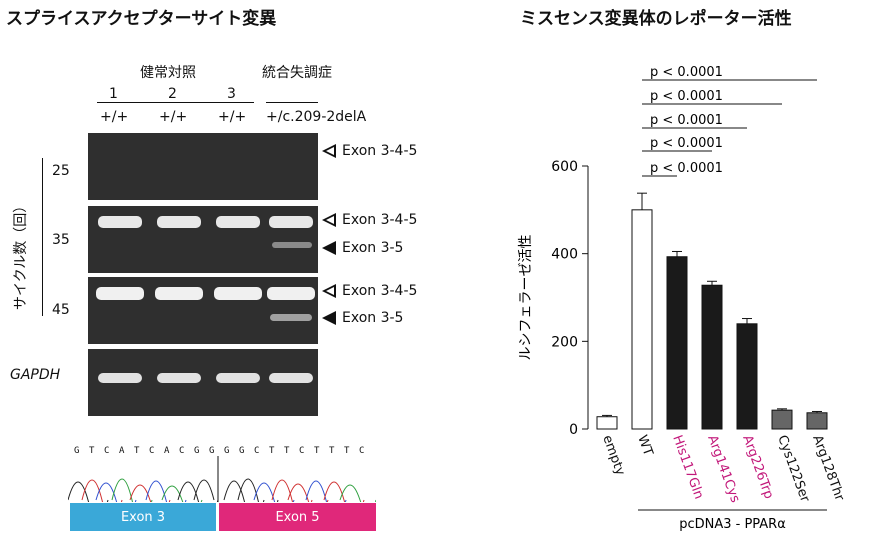  I want to click on control-group-line, so click(175, 102).